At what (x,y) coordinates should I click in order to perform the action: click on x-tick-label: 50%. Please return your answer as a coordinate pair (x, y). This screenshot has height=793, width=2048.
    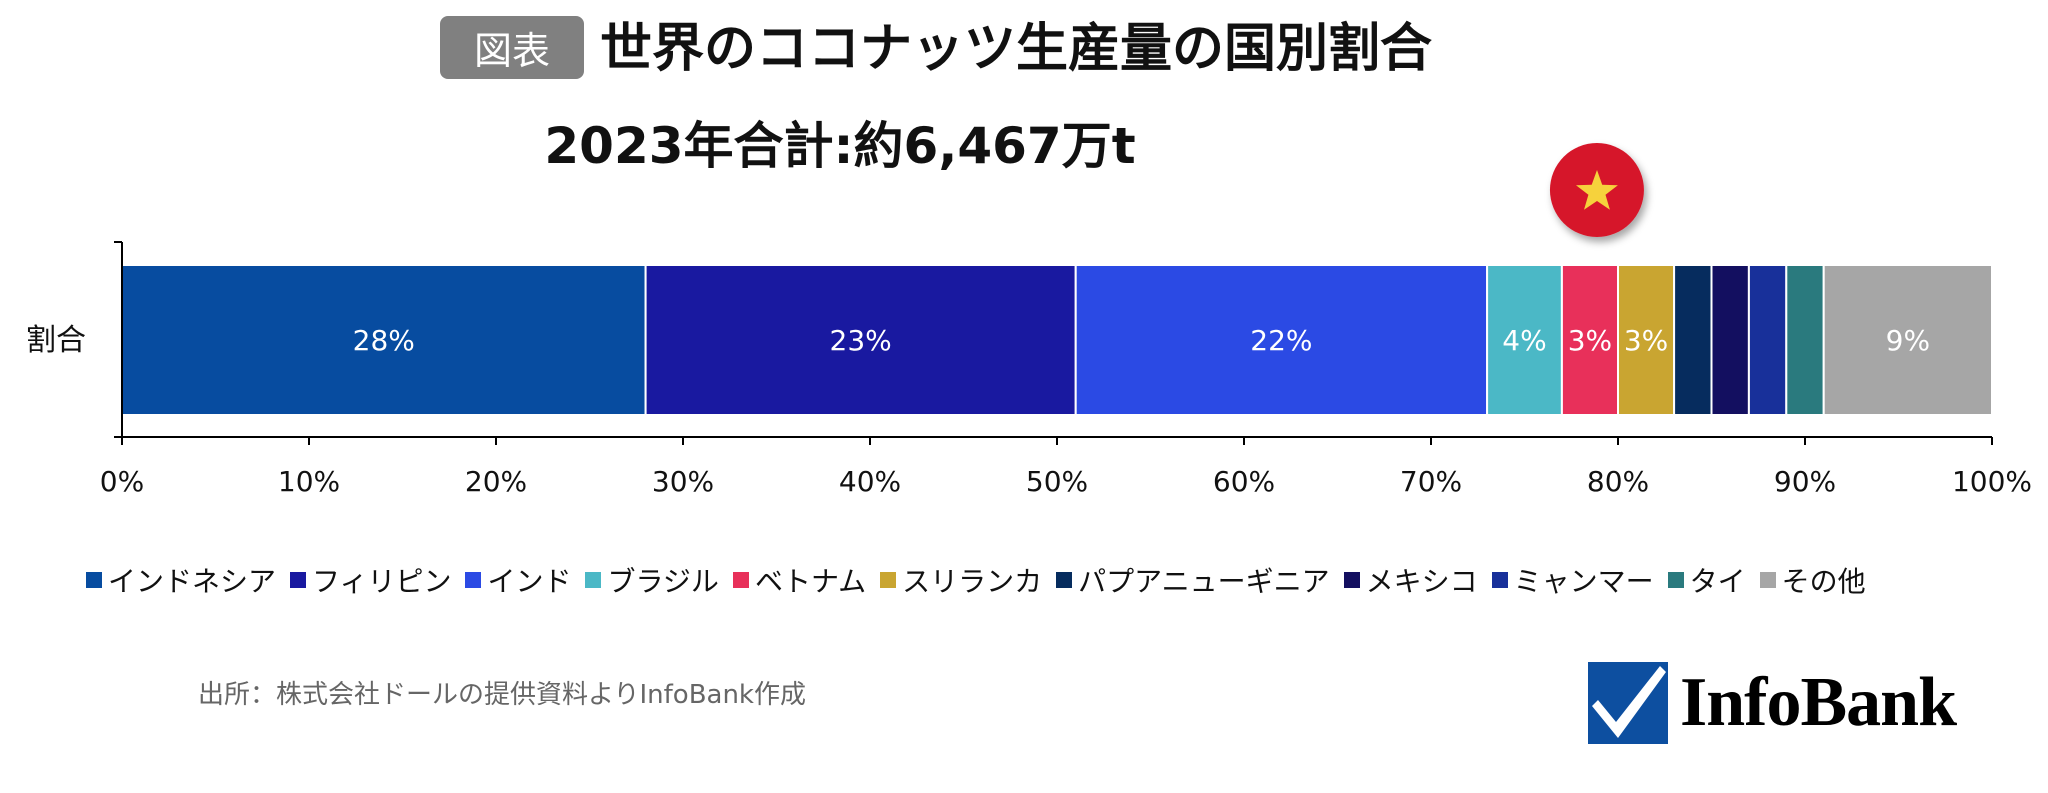
    Looking at the image, I should click on (1057, 481).